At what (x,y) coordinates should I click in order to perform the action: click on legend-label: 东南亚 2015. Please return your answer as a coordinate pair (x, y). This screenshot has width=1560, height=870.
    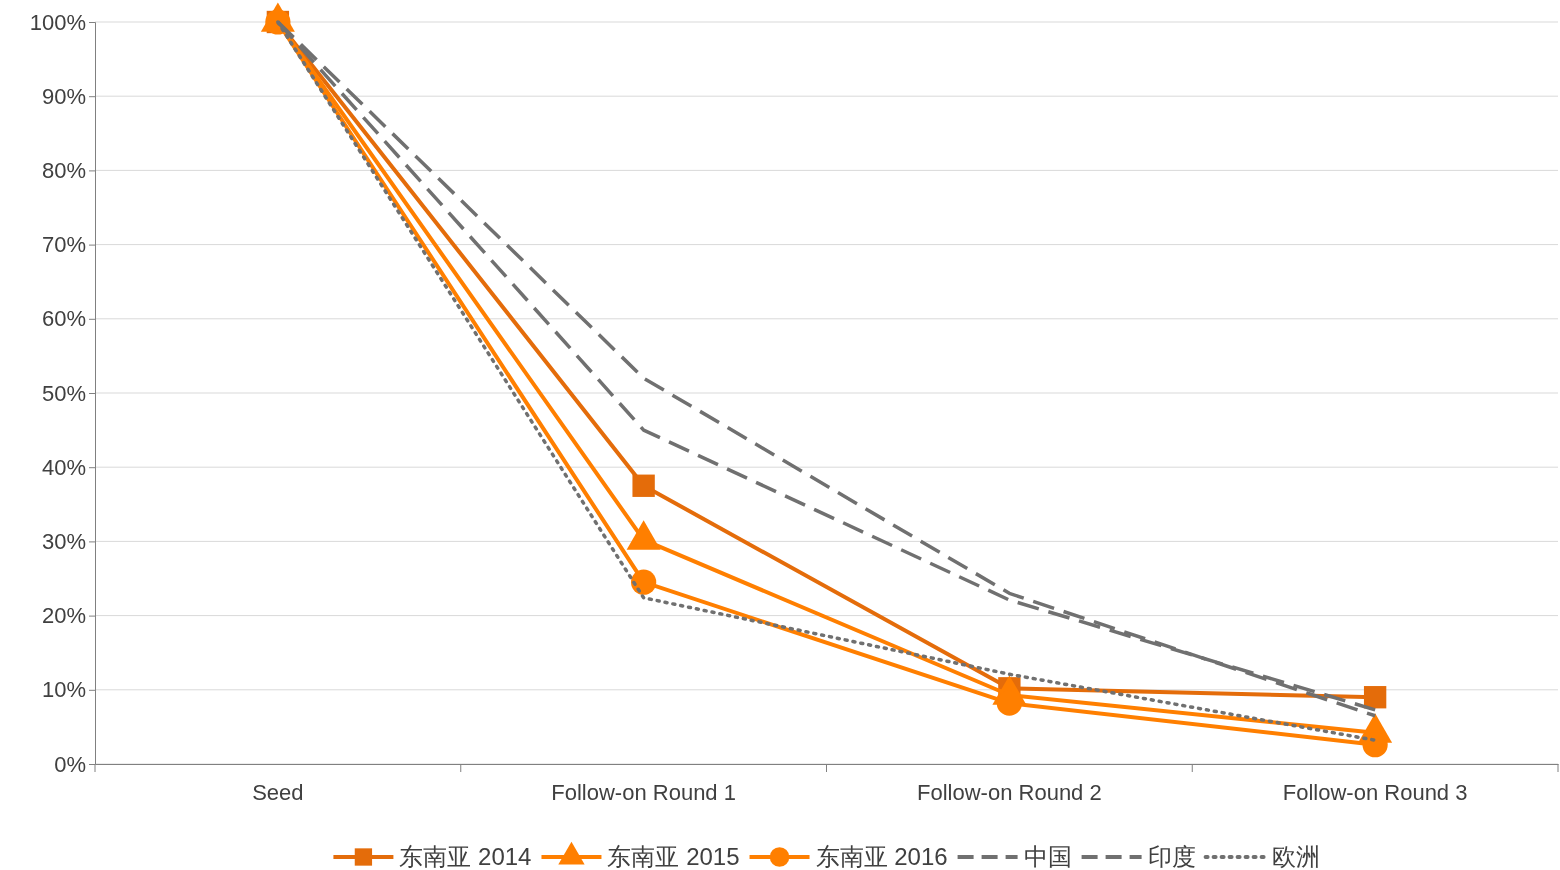
    Looking at the image, I should click on (673, 856).